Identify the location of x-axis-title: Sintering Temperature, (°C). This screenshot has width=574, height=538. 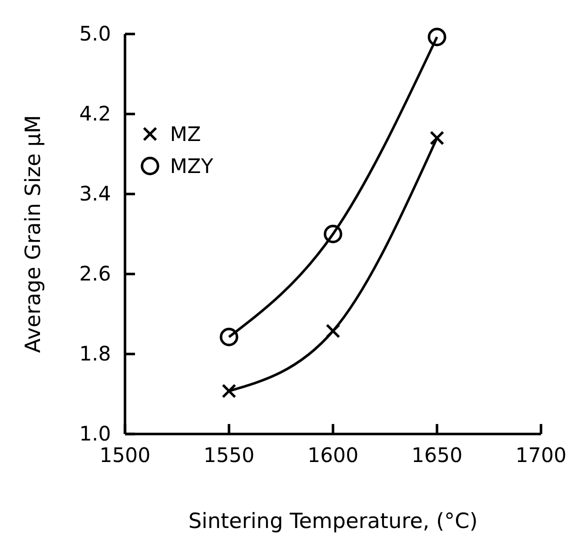
(333, 521).